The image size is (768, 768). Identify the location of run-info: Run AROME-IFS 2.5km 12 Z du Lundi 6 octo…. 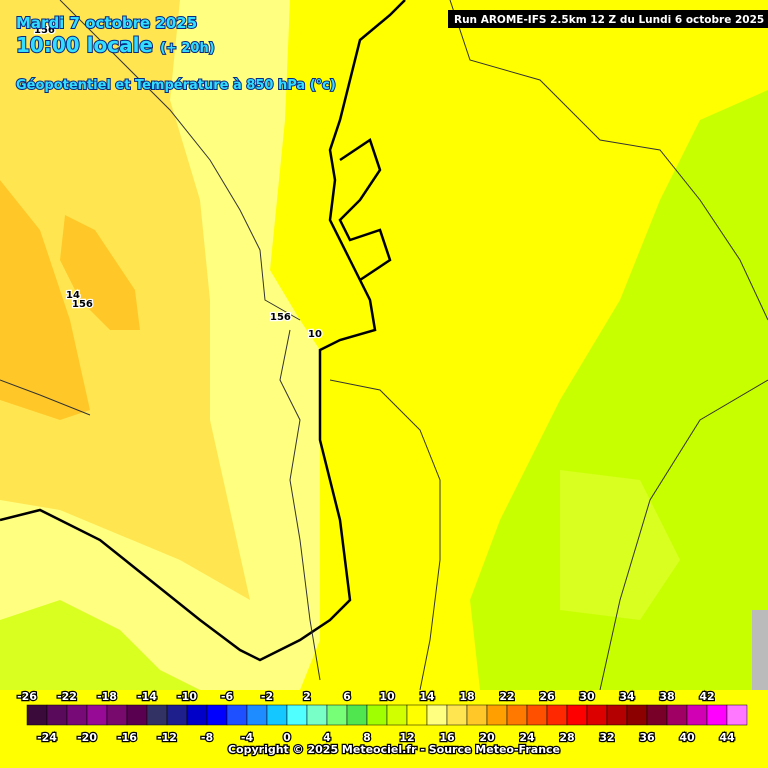
(609, 20).